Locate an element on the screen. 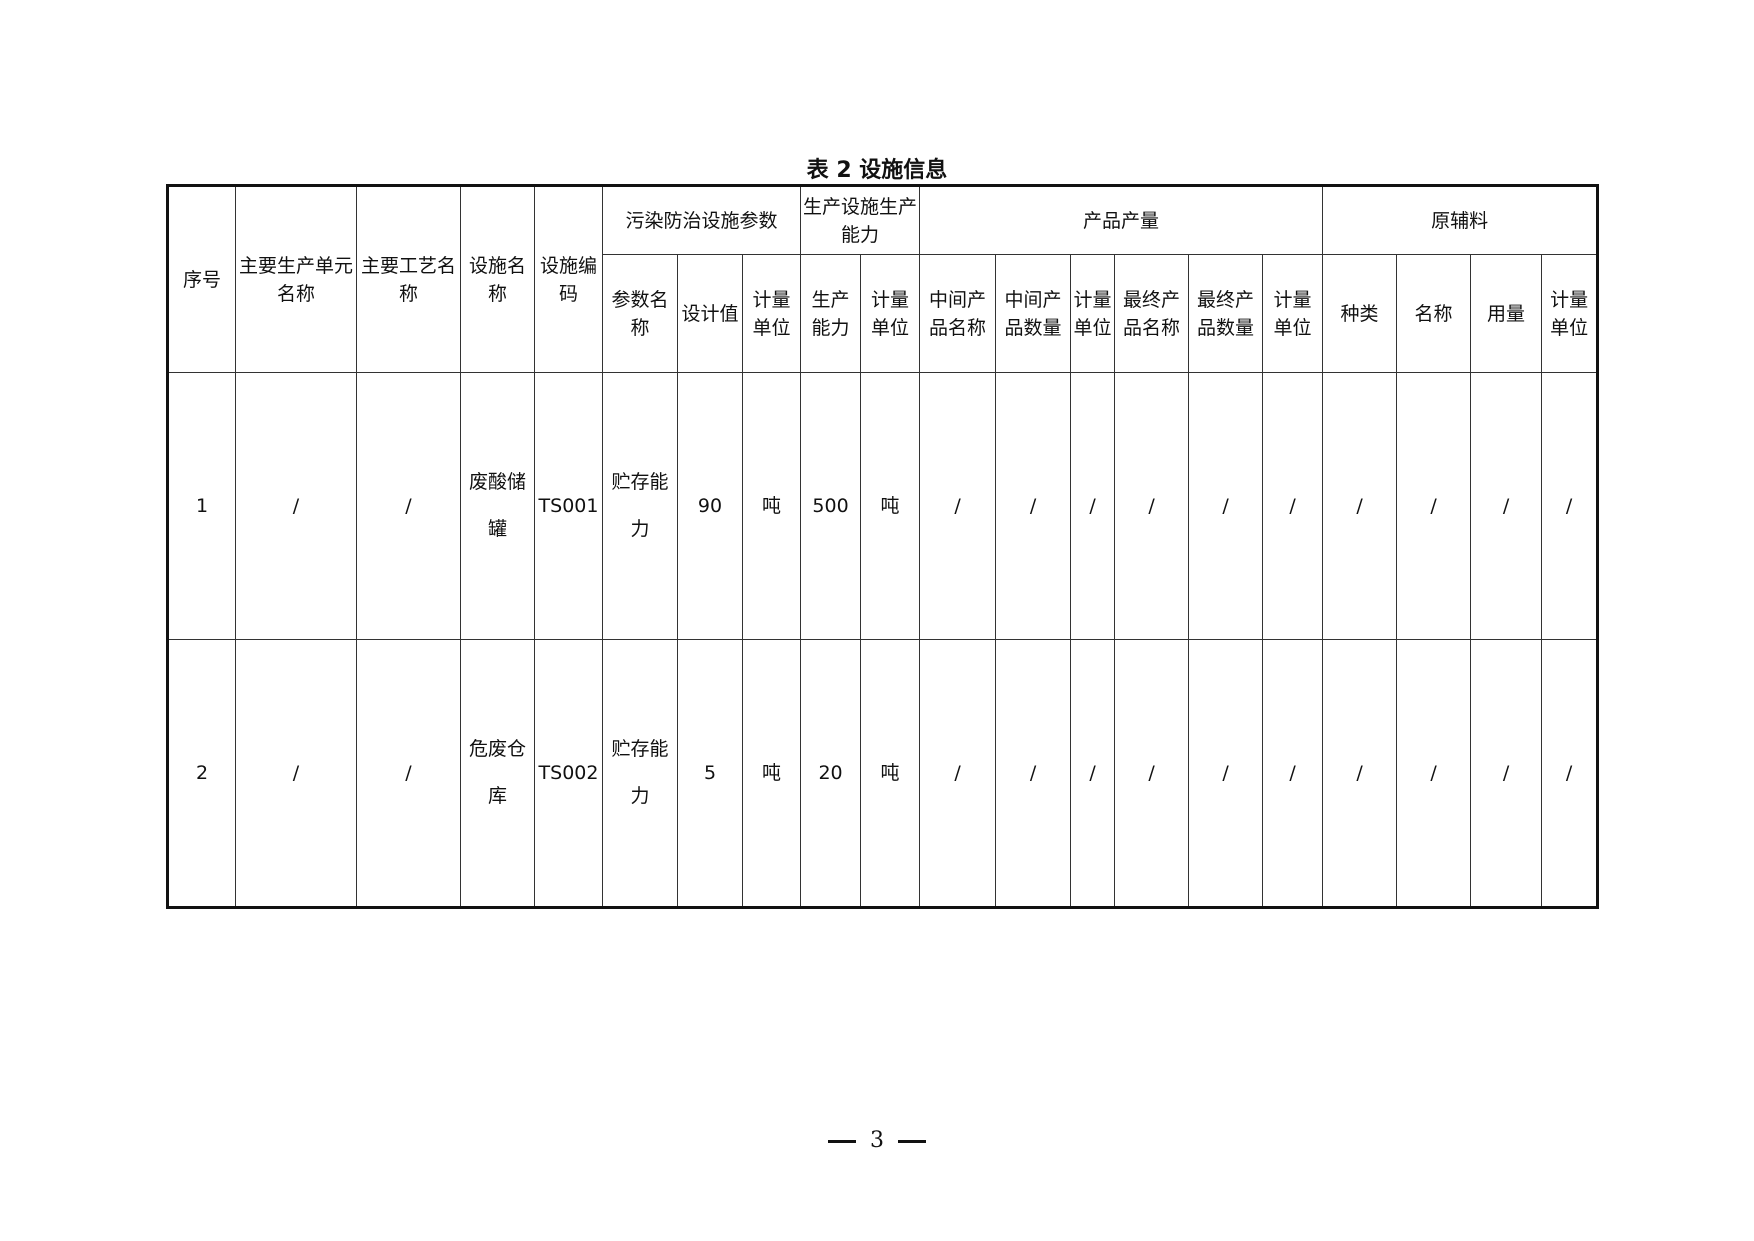  table-cell: 90 is located at coordinates (710, 506).